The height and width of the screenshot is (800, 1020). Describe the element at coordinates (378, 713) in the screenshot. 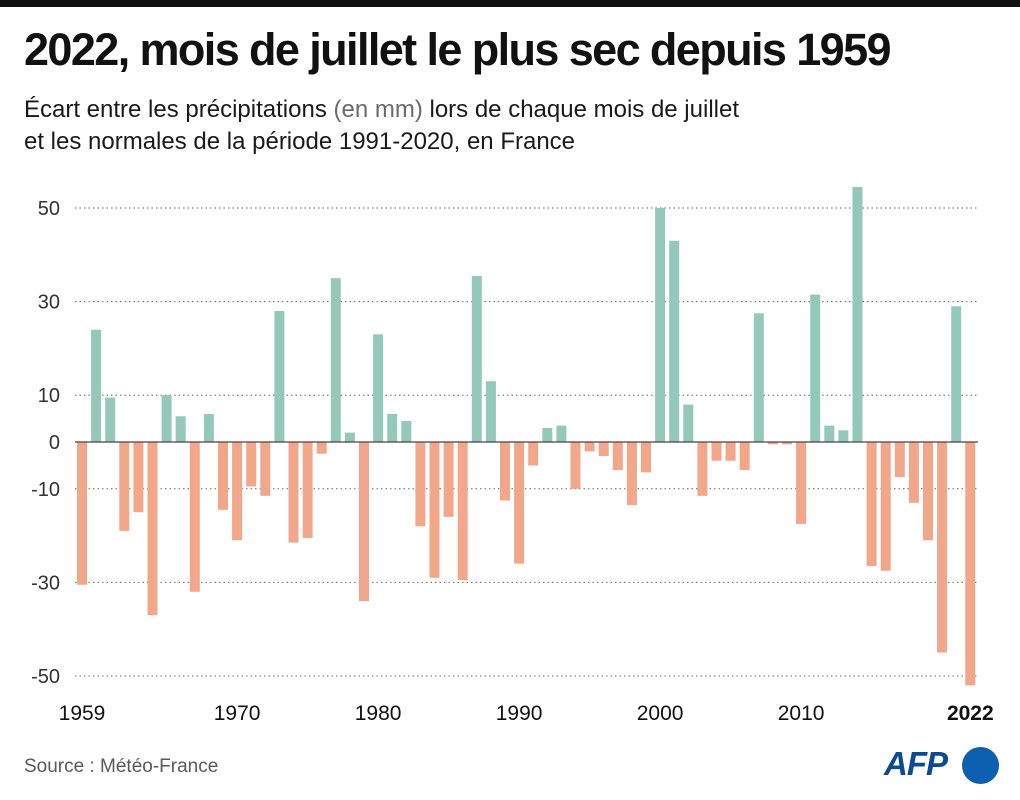

I see `x-tick-label: 1980` at that location.